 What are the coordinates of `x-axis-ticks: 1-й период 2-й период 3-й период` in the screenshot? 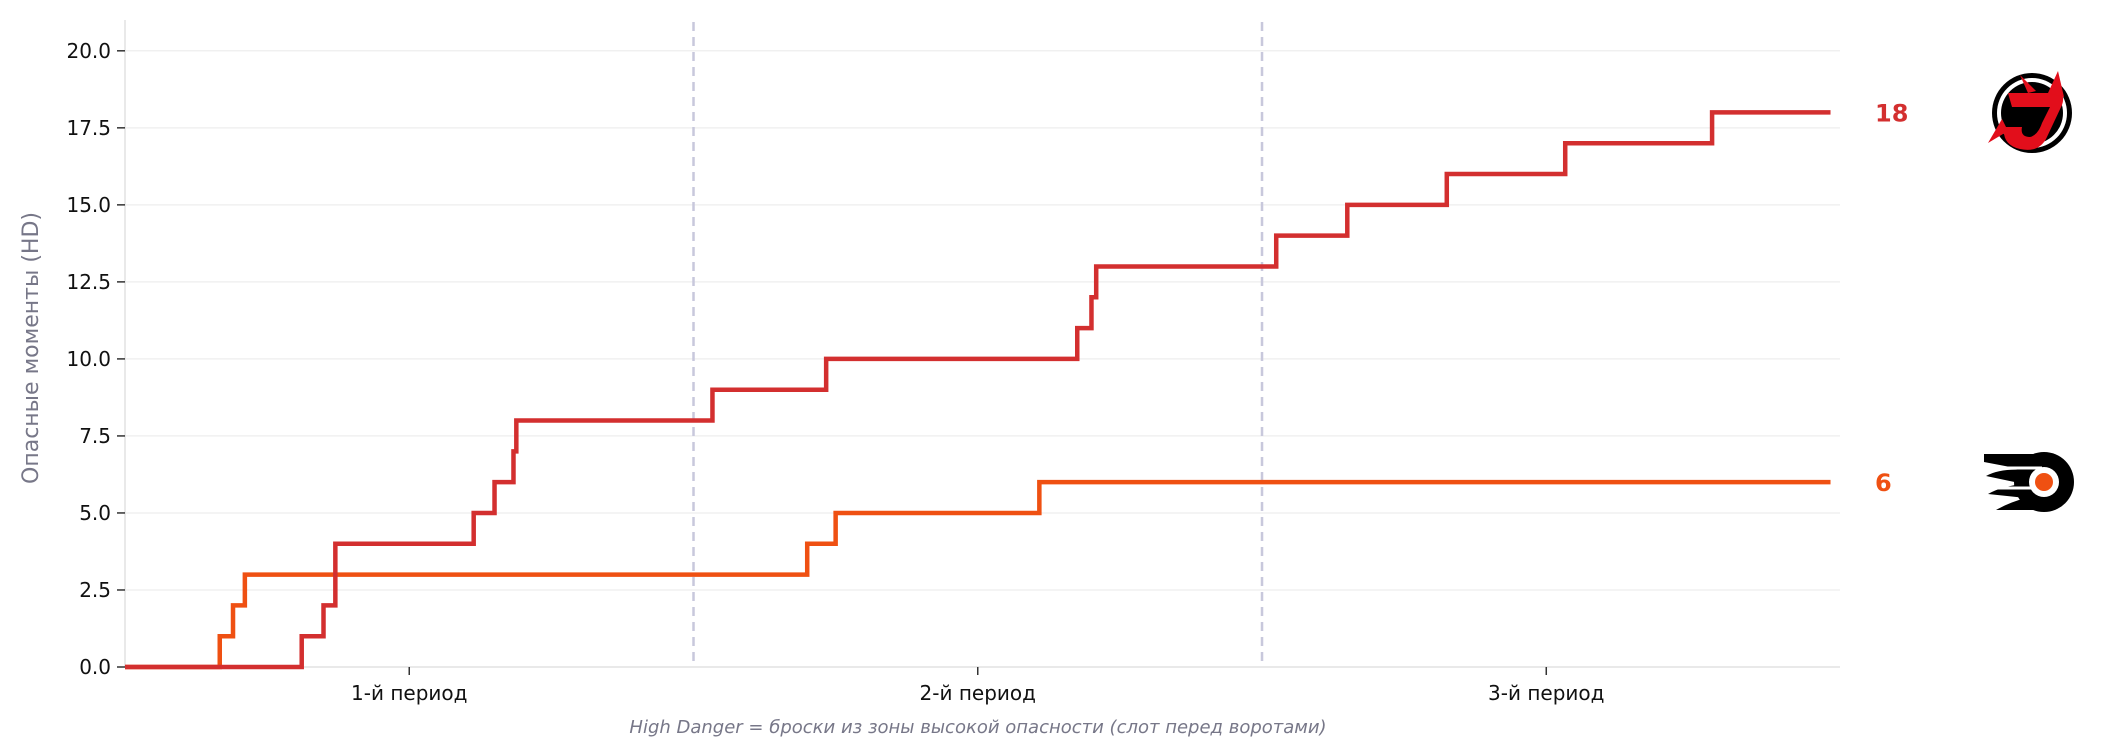 It's located at (977, 686).